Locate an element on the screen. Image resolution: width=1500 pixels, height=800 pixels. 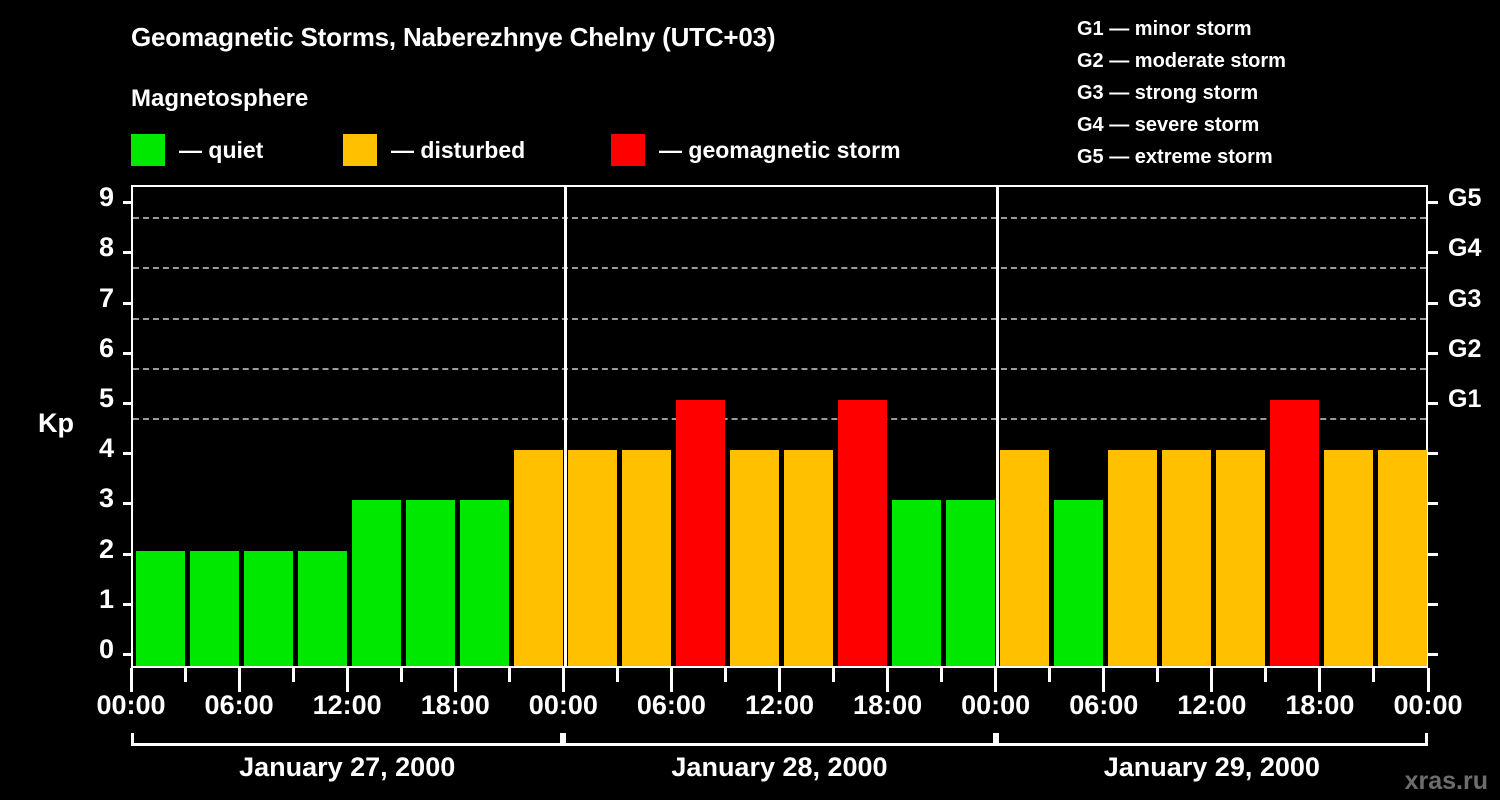
g-legend-item-g2: G2 — moderate storm is located at coordinates (1181, 61).